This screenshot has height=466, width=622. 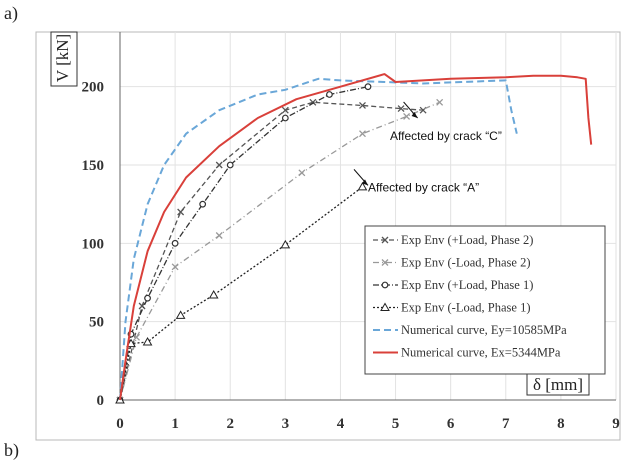 What do you see at coordinates (93, 166) in the screenshot?
I see `y-tick-label: 150` at bounding box center [93, 166].